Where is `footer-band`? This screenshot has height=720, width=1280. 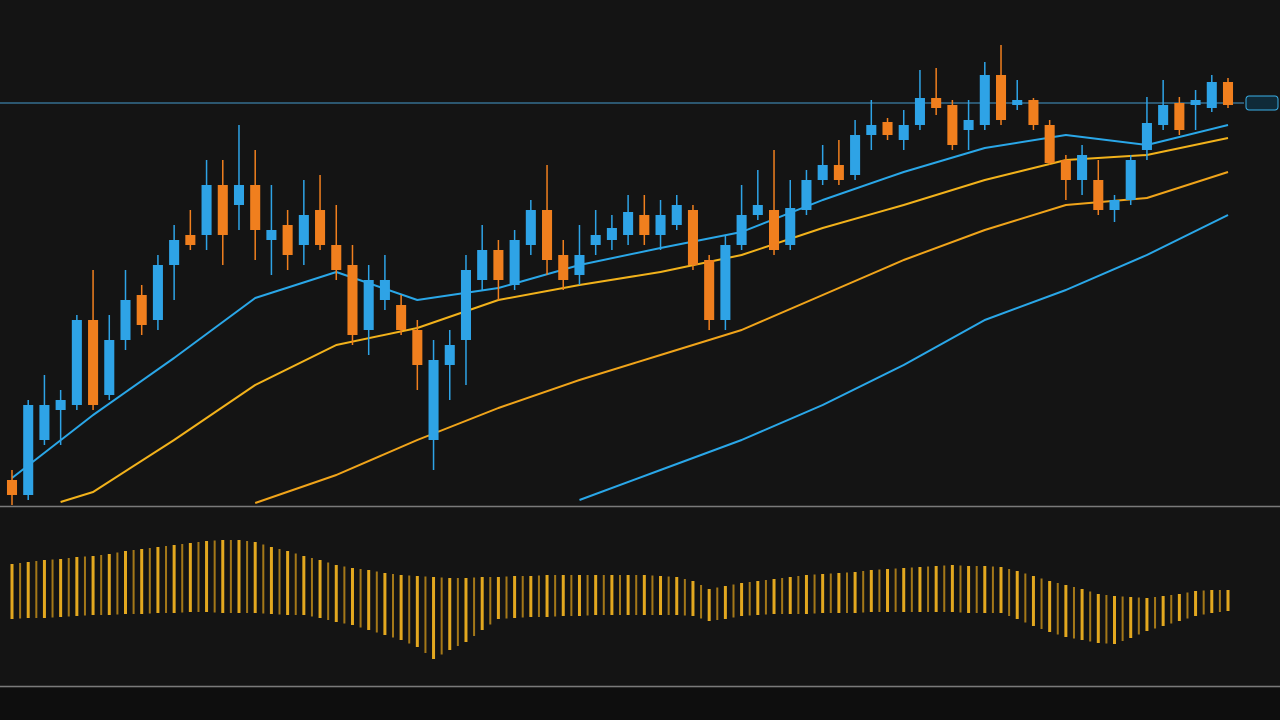
footer-band is located at coordinates (640, 704).